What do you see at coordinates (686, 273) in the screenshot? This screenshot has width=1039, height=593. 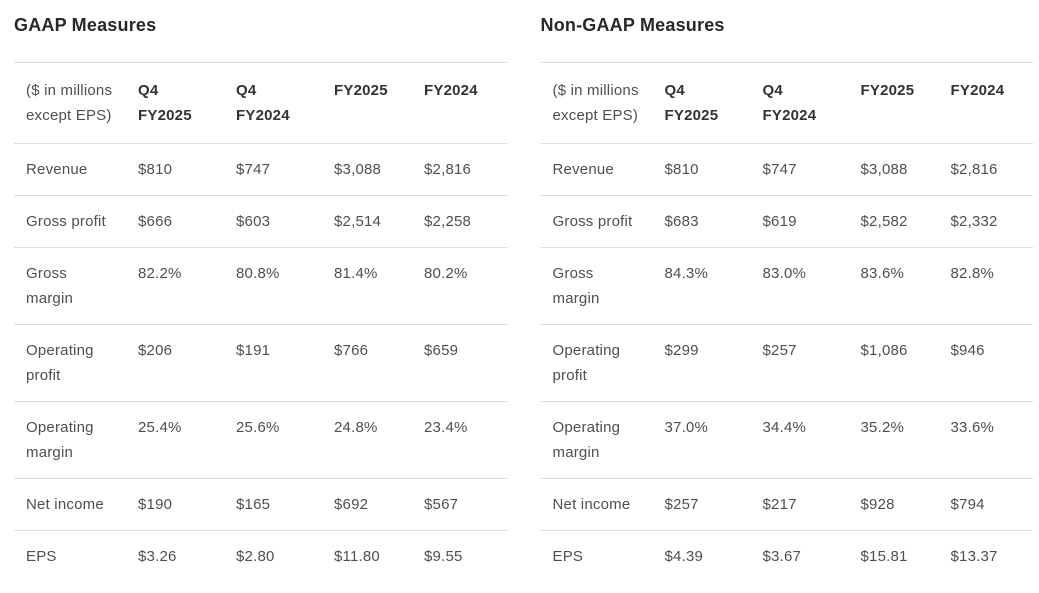 I see `cell-value: 84.3%` at bounding box center [686, 273].